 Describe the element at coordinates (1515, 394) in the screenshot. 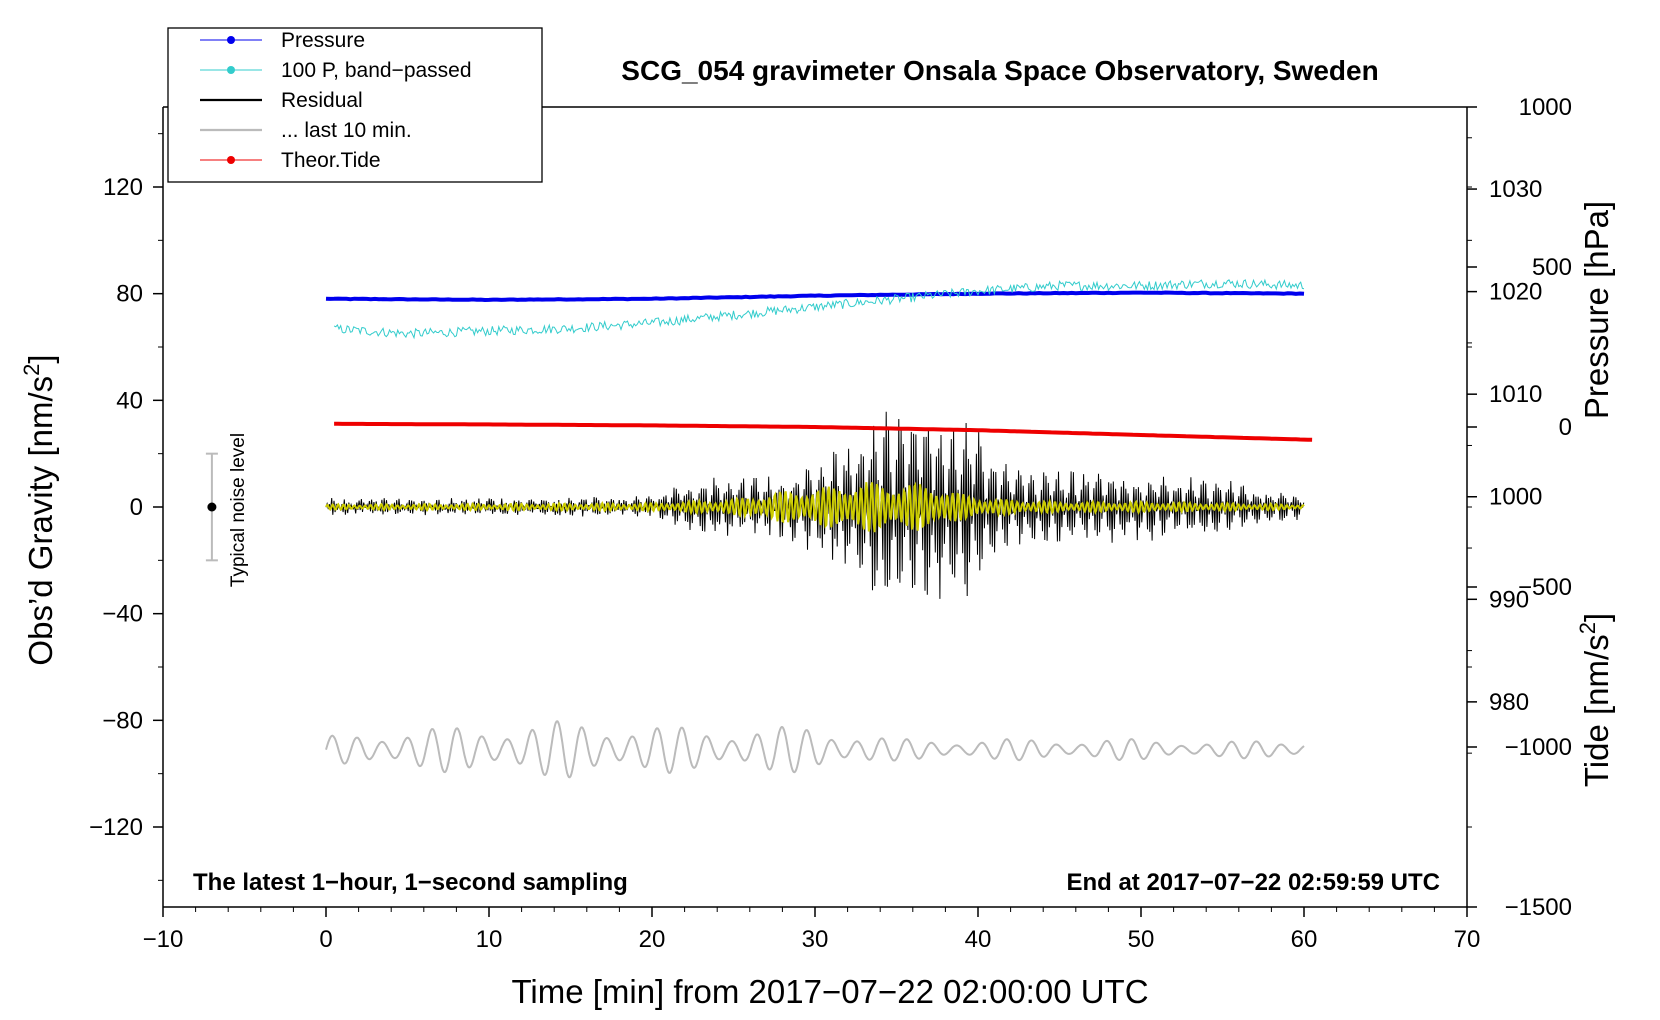

I see `pressure-tick-label: 1010` at that location.